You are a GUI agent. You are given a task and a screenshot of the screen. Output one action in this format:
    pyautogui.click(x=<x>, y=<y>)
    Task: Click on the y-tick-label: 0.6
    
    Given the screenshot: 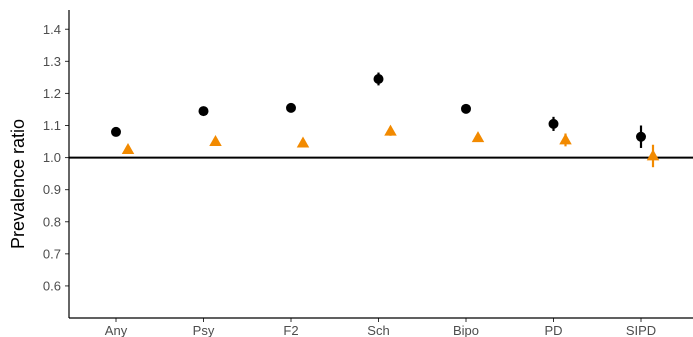 What is the action you would take?
    pyautogui.click(x=52, y=285)
    